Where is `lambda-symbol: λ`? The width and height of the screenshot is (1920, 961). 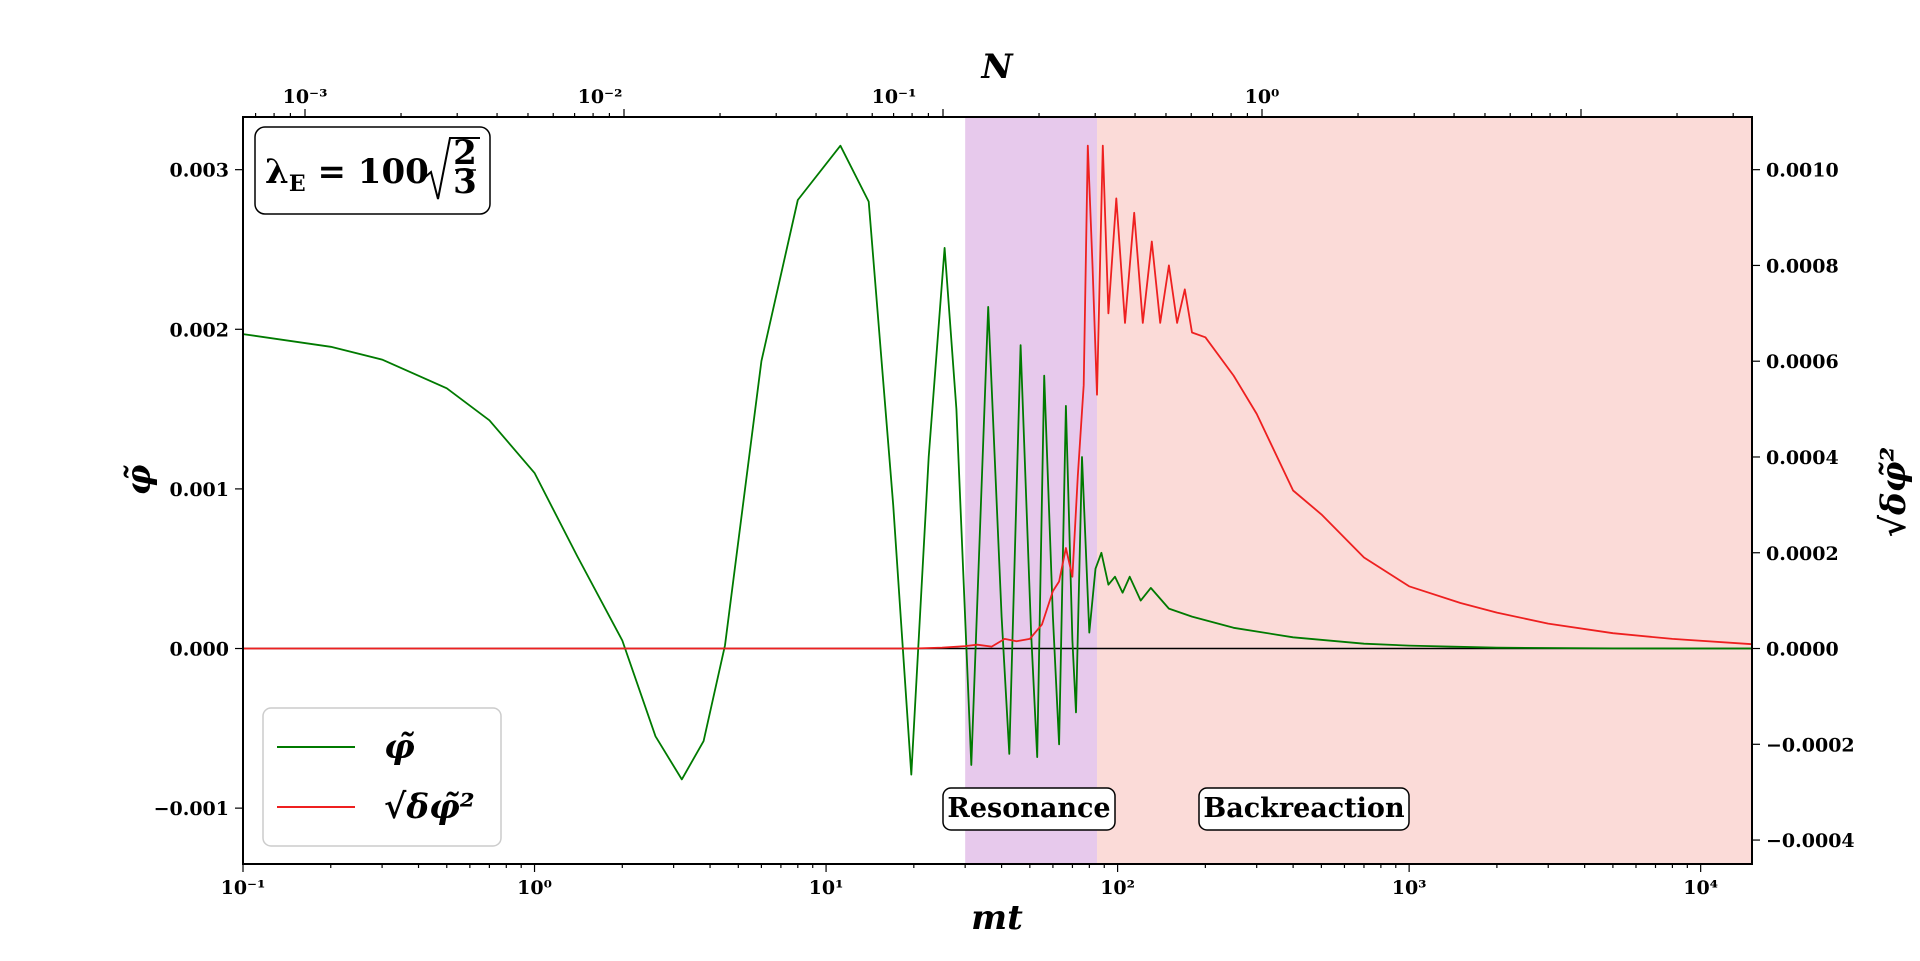 lambda-symbol: λ is located at coordinates (277, 172).